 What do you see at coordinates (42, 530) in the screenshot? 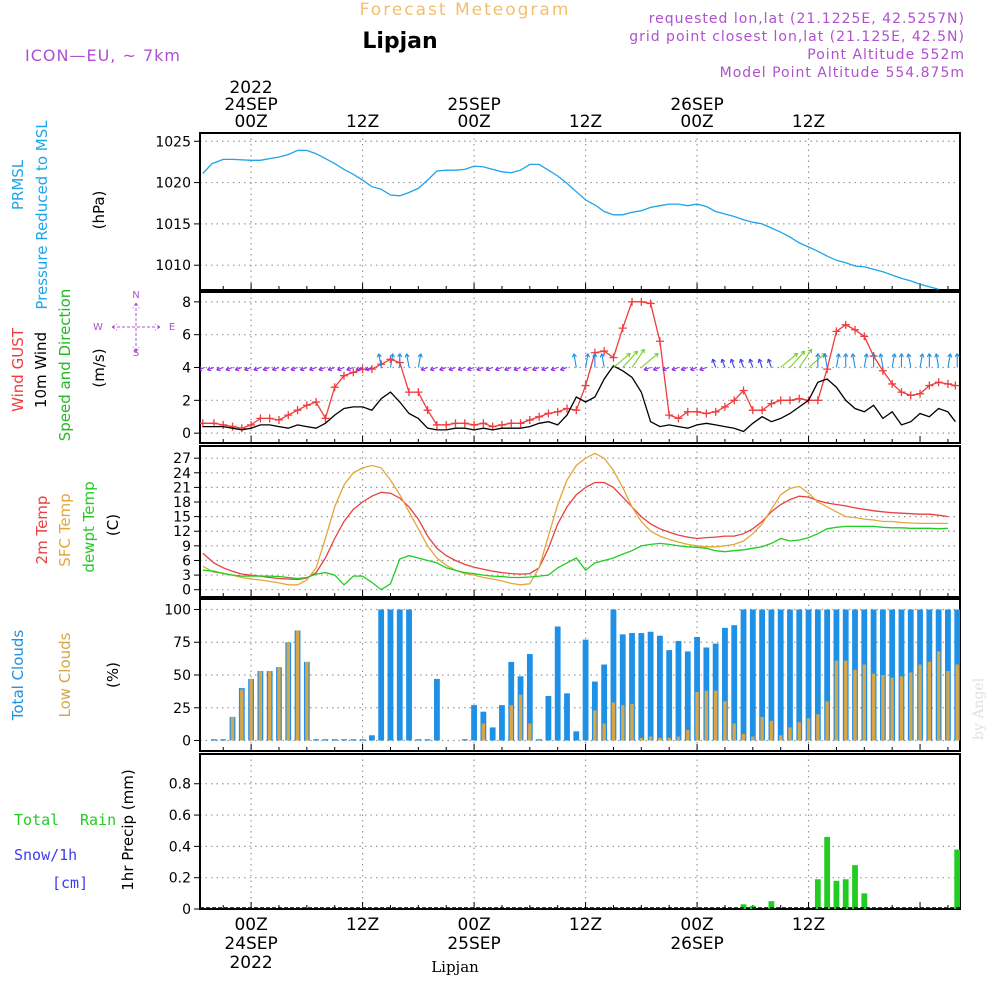
I see `ylabel-2m-temp: 2m Temp` at bounding box center [42, 530].